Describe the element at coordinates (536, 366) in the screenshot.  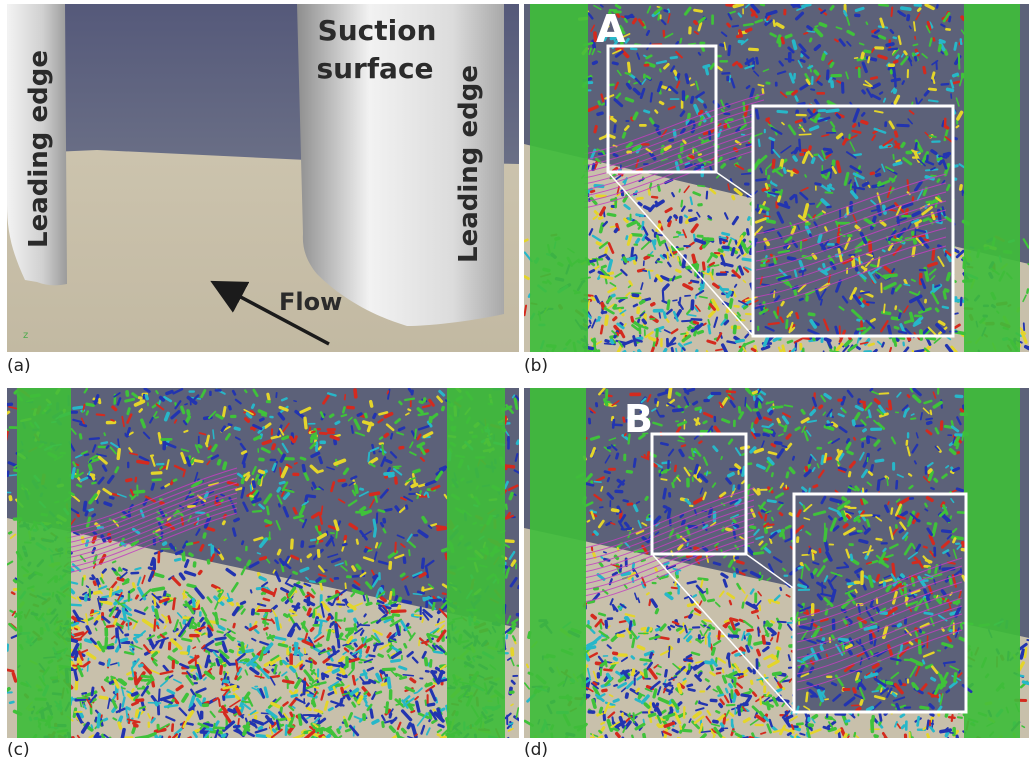
I see `caption-b: (b)` at that location.